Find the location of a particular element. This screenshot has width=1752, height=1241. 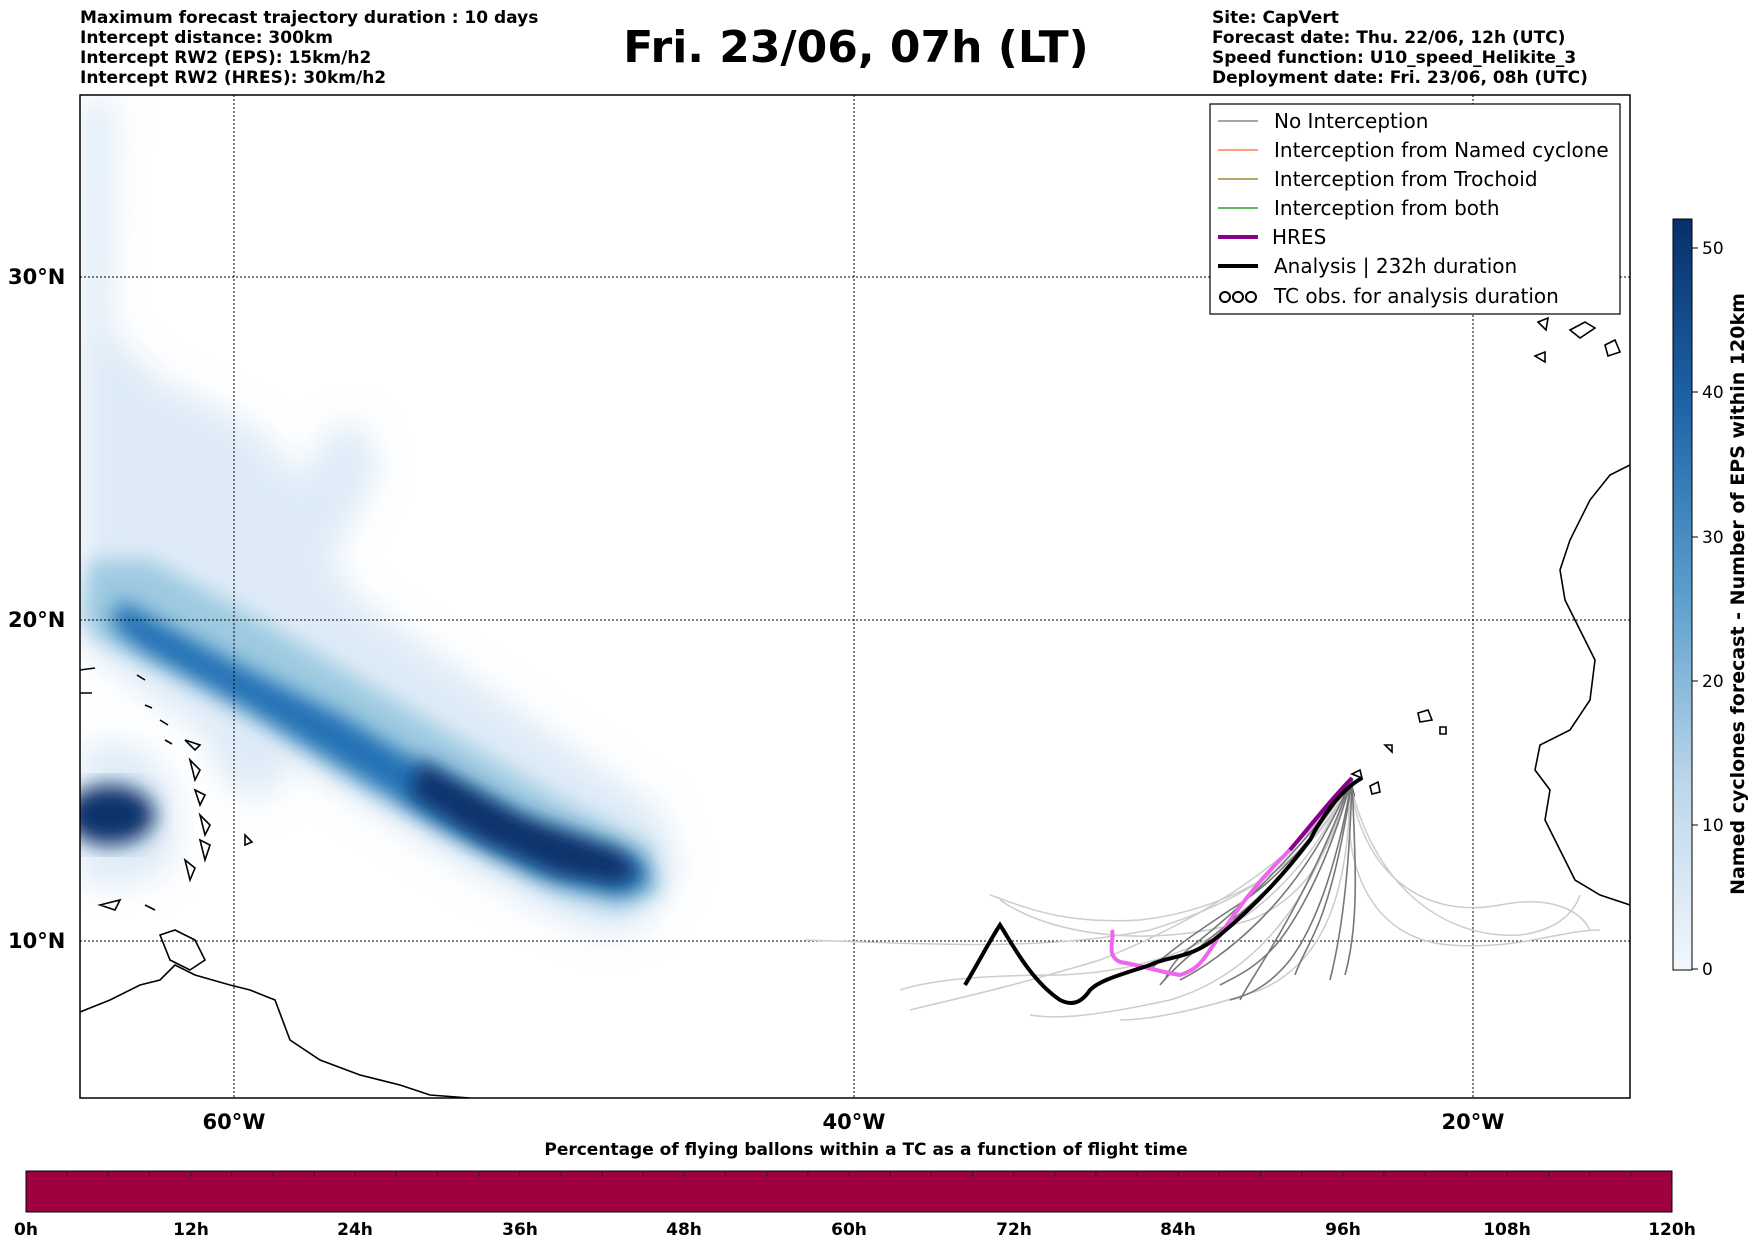

flight-bar-tick-60h: 60h is located at coordinates (849, 1230).